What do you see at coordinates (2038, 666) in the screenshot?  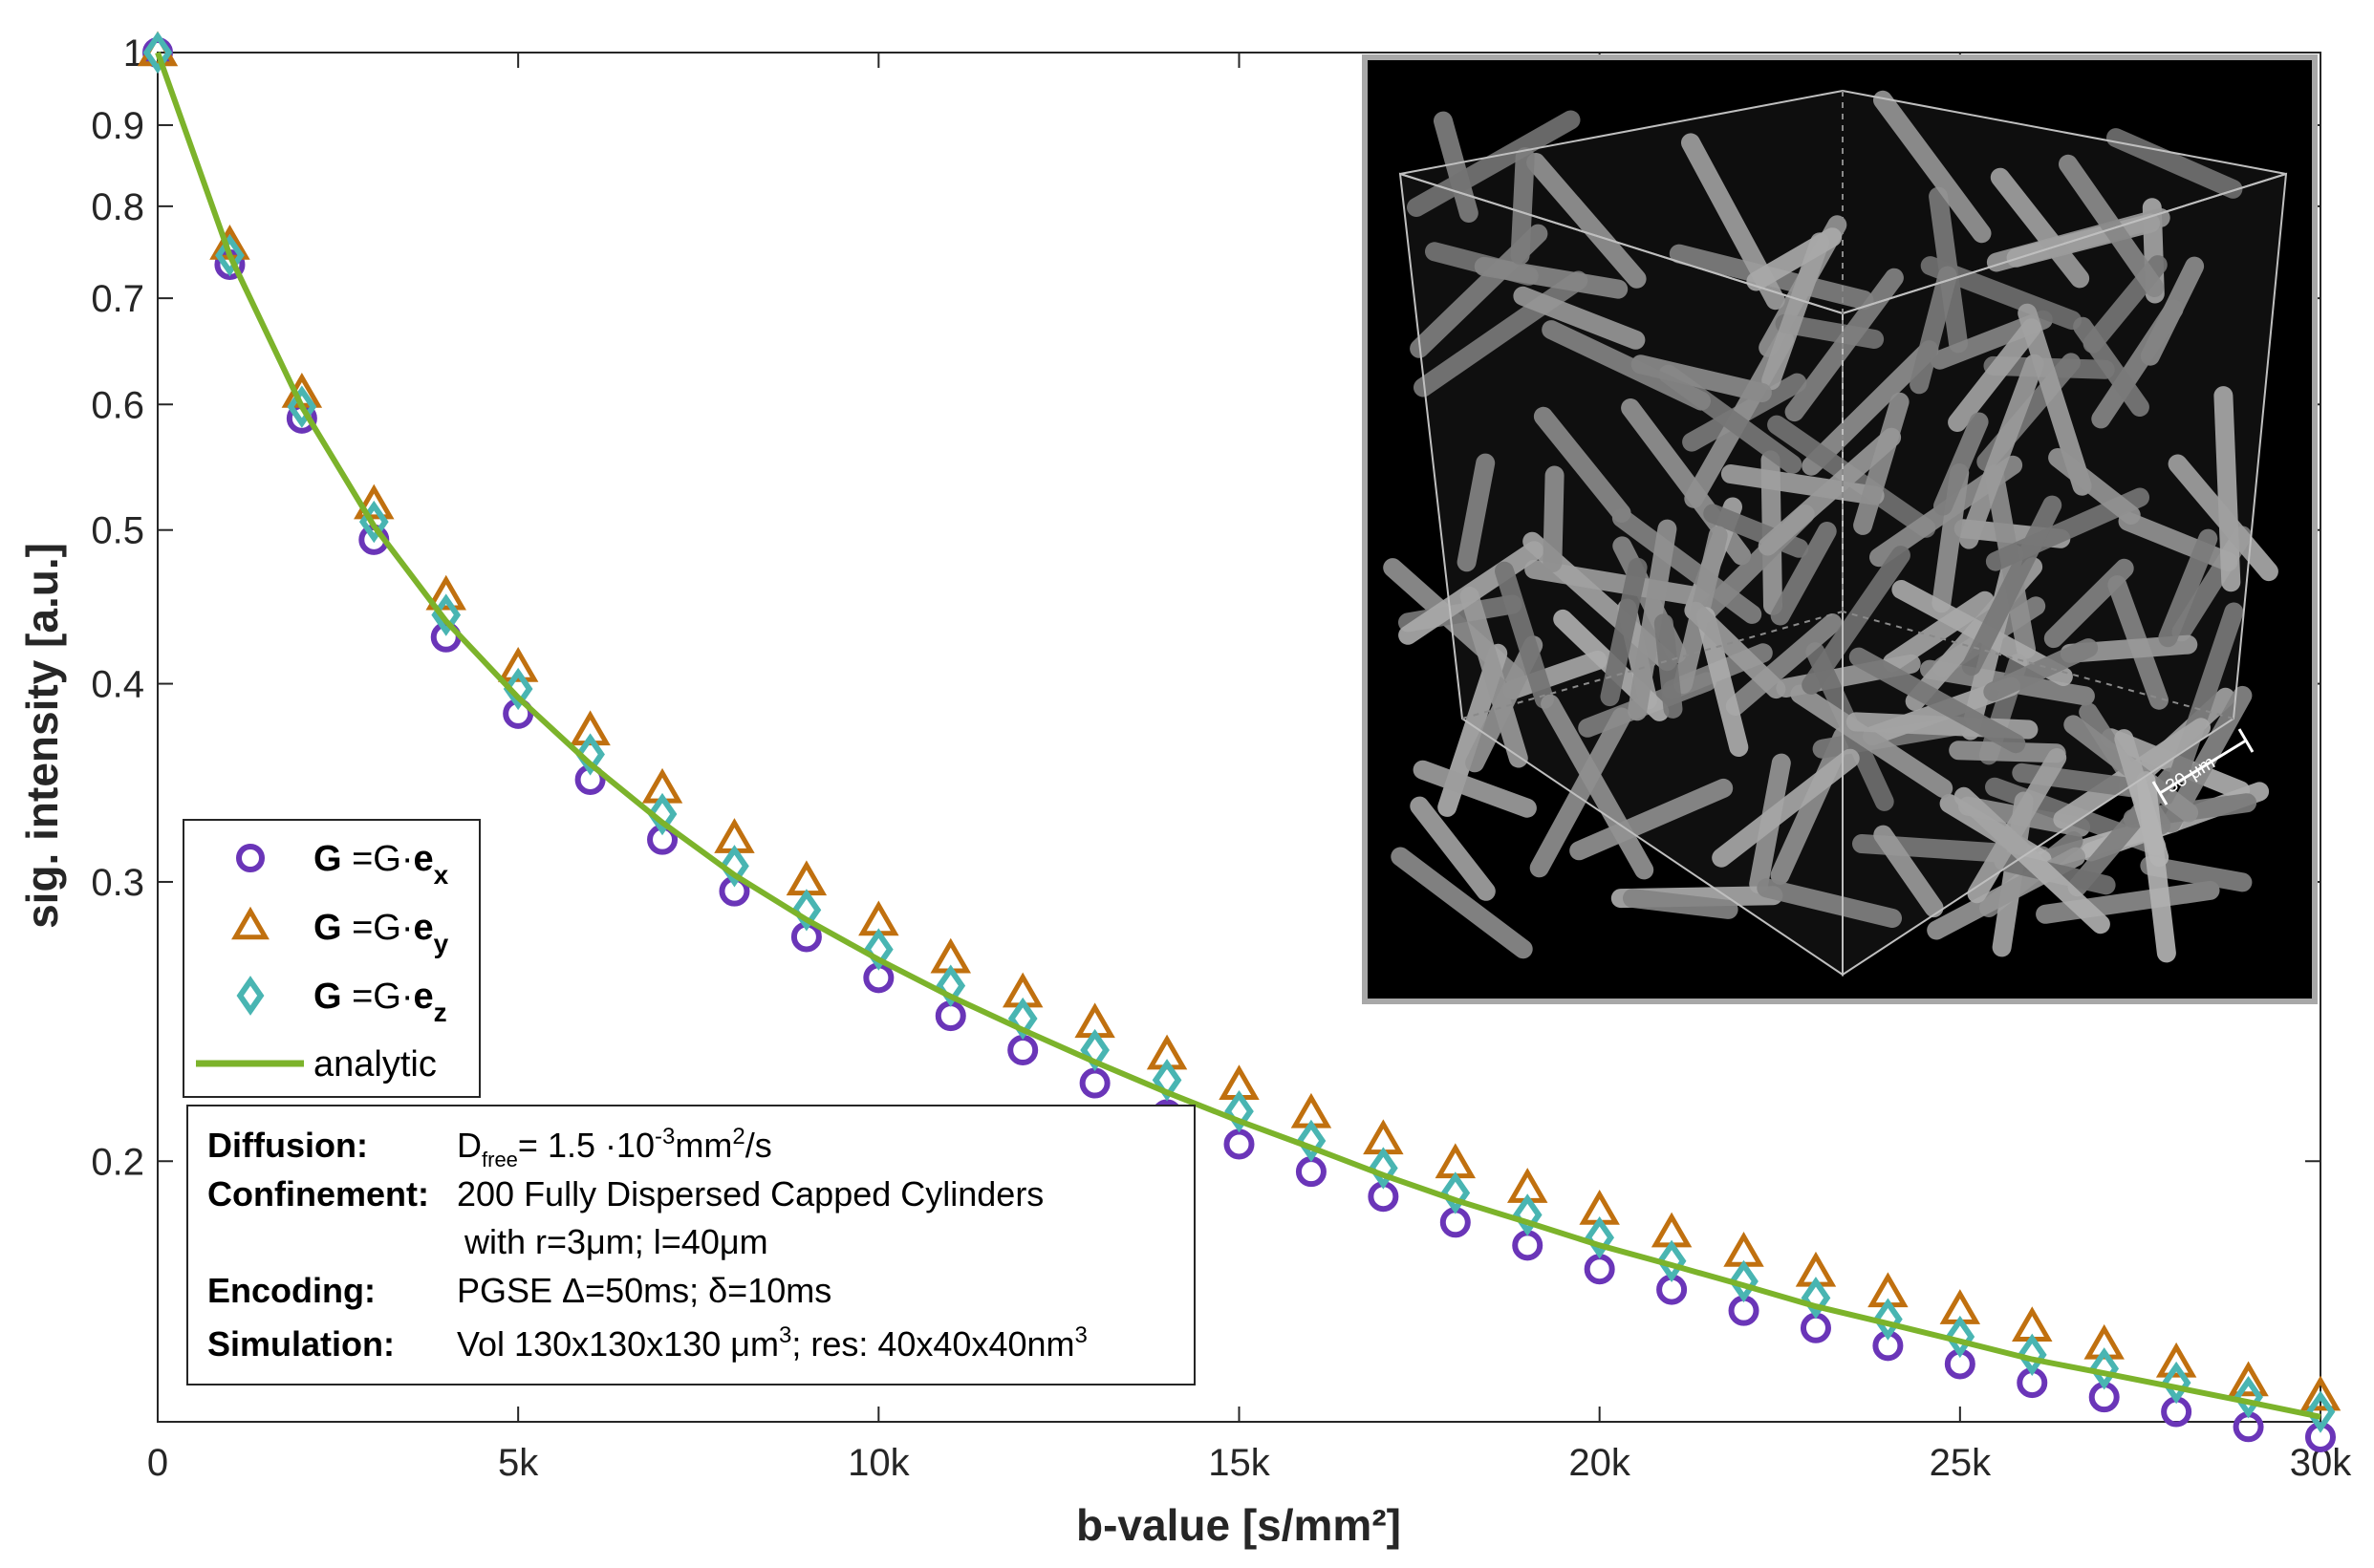 I see `cube-hidden-edge` at bounding box center [2038, 666].